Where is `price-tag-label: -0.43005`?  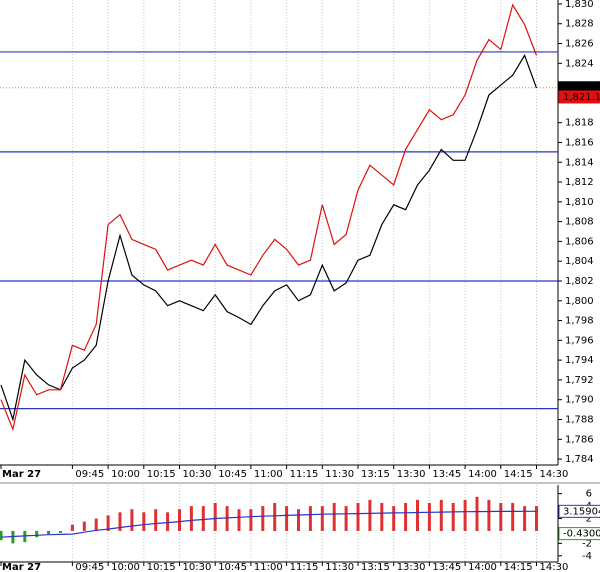
price-tag-label: -0.43005 is located at coordinates (581, 534).